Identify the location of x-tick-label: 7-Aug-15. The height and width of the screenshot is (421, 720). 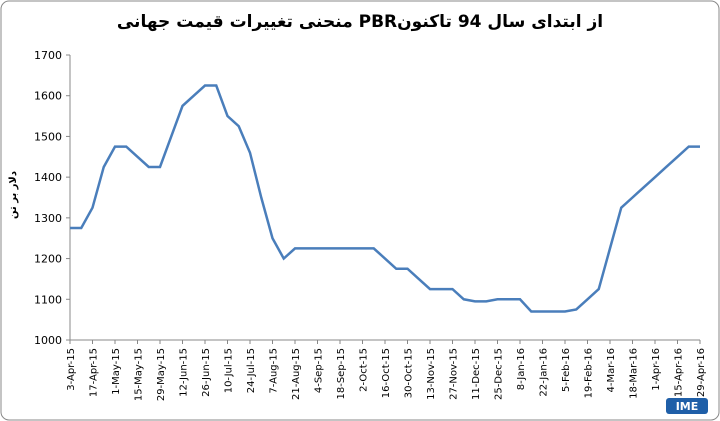
(274, 371).